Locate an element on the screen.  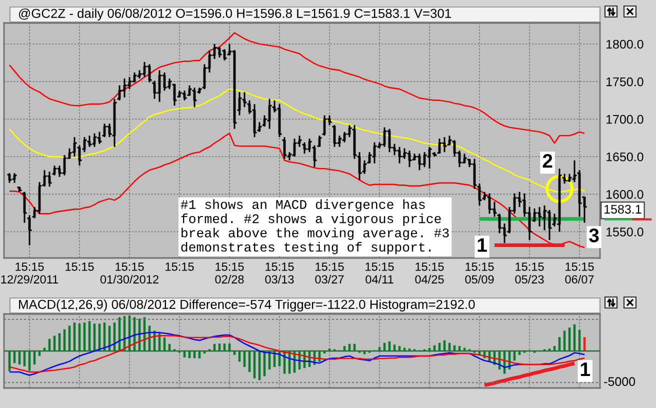
y-tick-label: 1800.0 is located at coordinates (625, 44).